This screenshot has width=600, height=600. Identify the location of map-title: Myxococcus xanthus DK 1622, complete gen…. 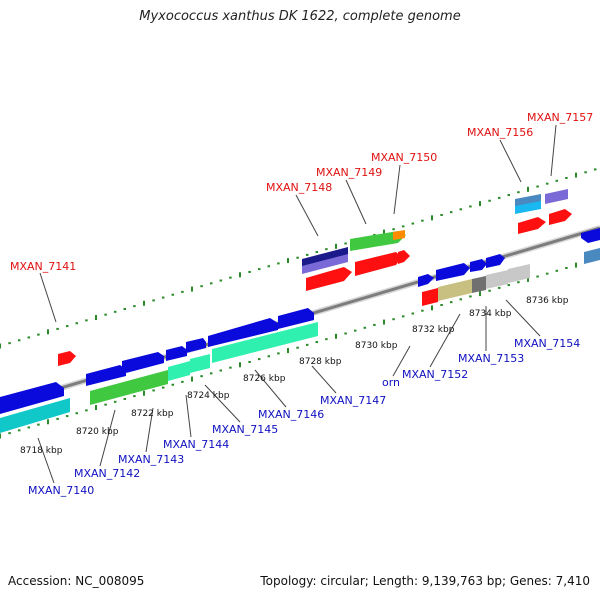
(300, 16).